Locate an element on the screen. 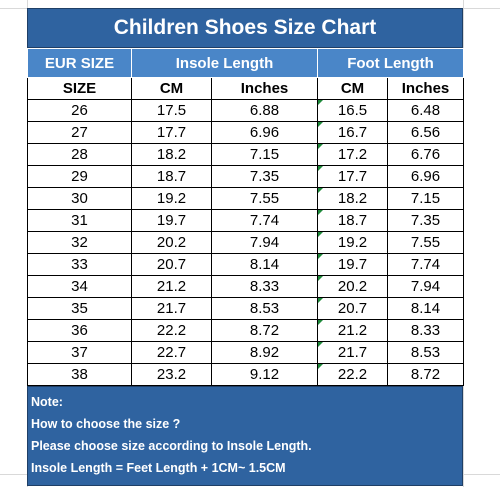  table-cell: 23.2 is located at coordinates (171, 374).